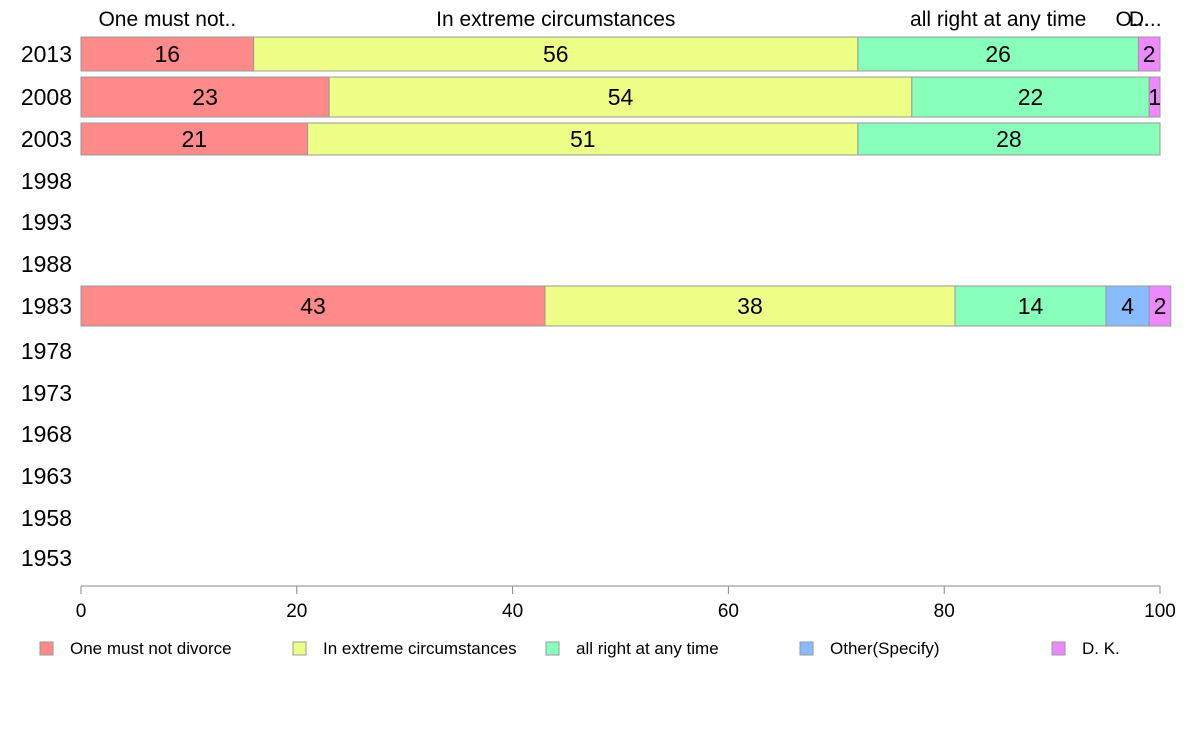  I want to click on bar-value-label: 4, so click(1127, 306).